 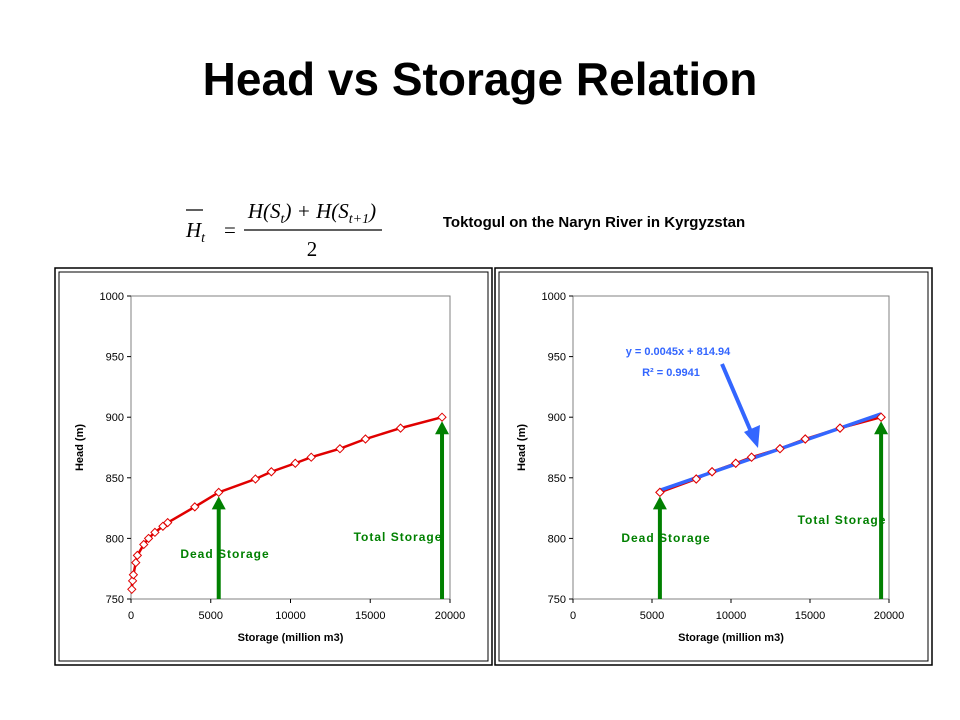 What do you see at coordinates (316, 211) in the screenshot?
I see `formula-part: ) + H(S` at bounding box center [316, 211].